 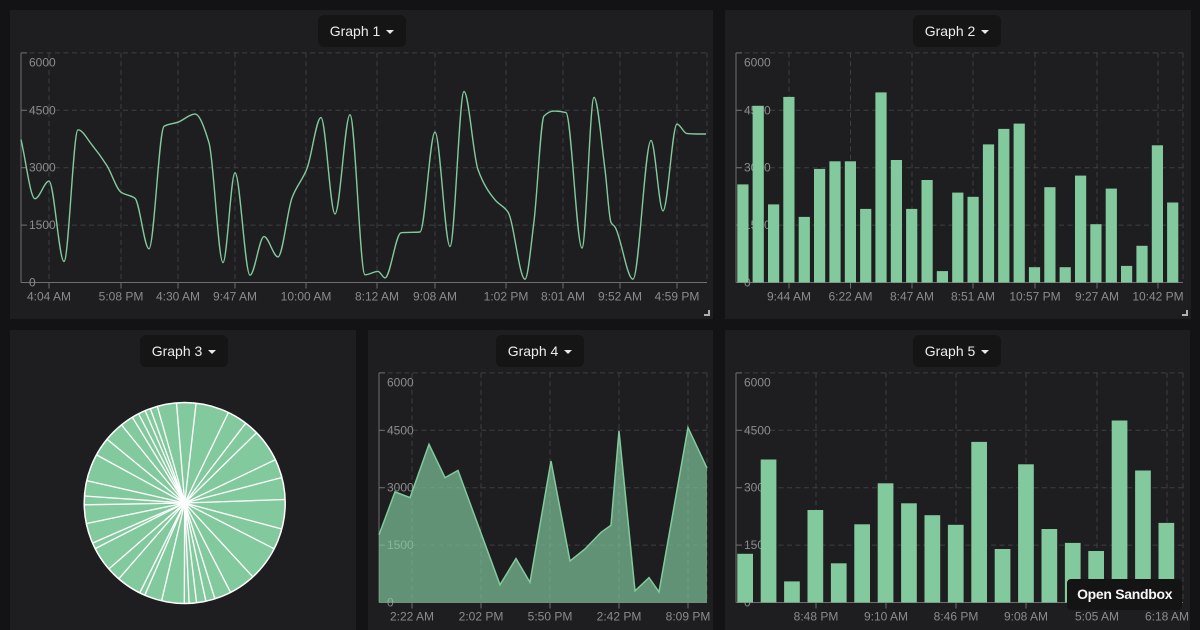 I want to click on svg-text: 8:47 AM, so click(x=912, y=297).